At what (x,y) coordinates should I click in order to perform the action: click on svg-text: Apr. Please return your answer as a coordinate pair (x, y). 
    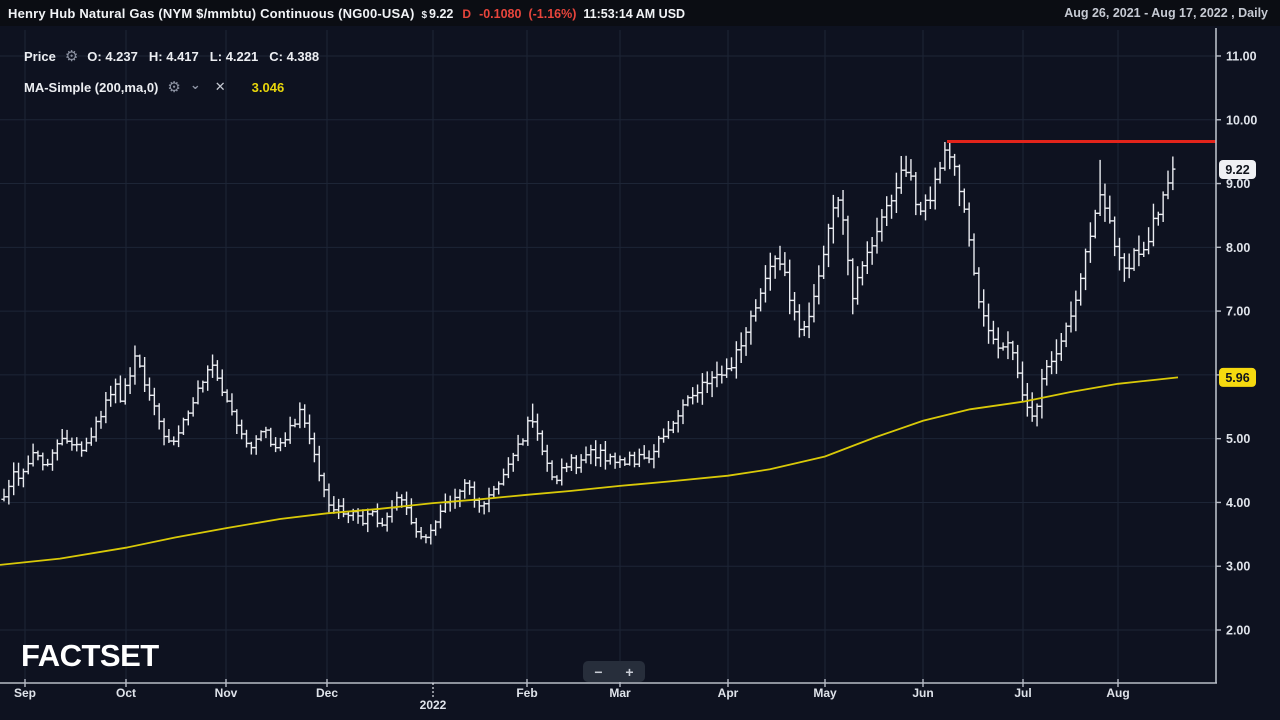
    Looking at the image, I should click on (728, 693).